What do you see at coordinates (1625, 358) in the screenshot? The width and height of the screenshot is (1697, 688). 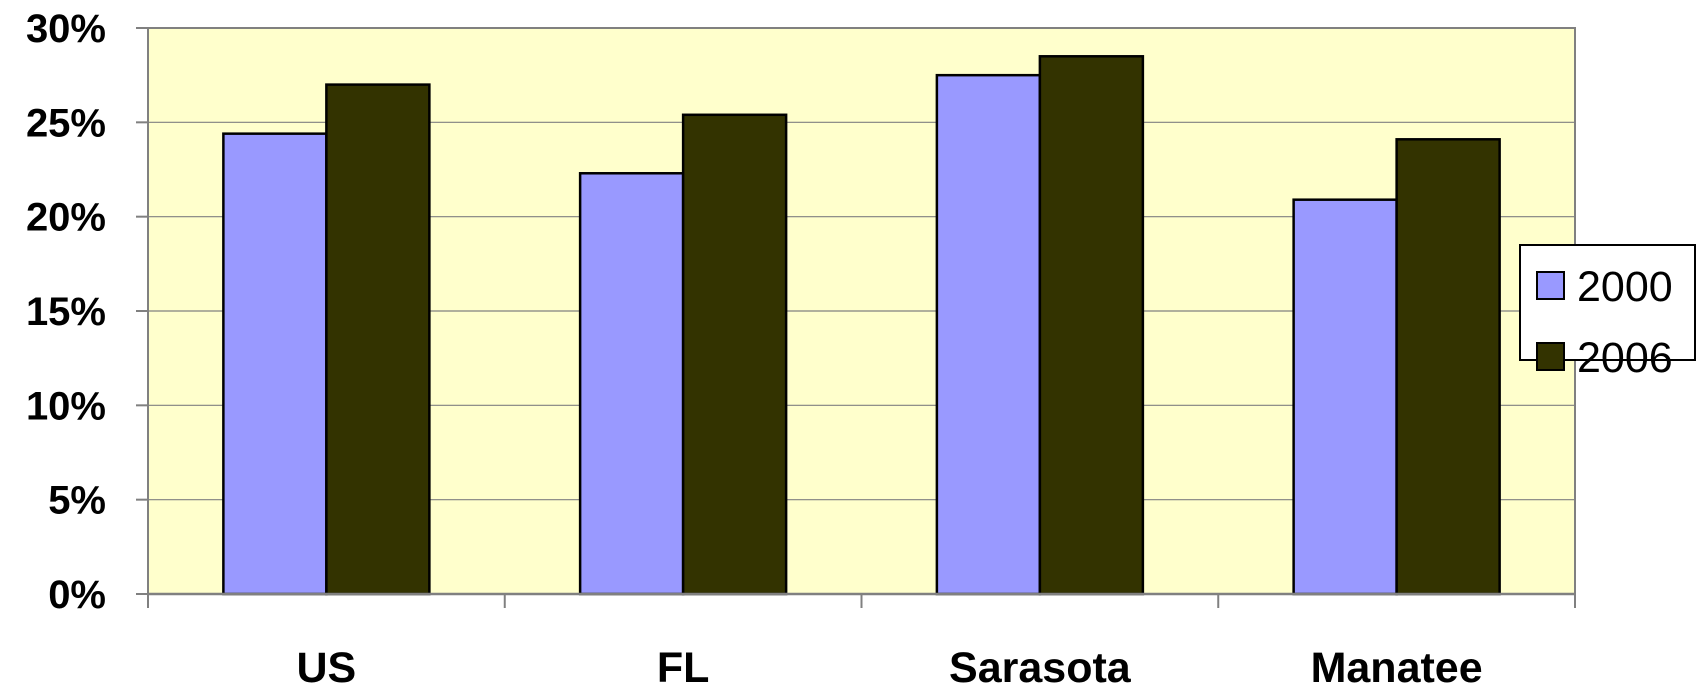 I see `legend-label: 2006` at bounding box center [1625, 358].